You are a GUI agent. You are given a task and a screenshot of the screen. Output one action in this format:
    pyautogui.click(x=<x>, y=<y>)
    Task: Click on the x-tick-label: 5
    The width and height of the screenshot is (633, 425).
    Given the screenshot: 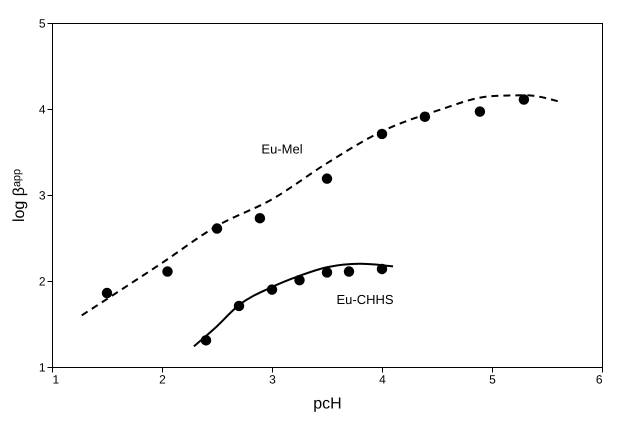 What is the action you would take?
    pyautogui.click(x=492, y=379)
    